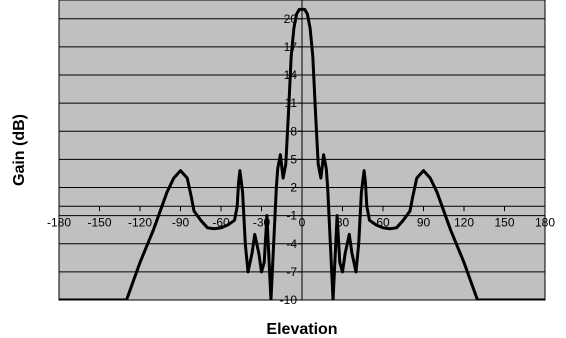  Describe the element at coordinates (59, 222) in the screenshot. I see `x-tick-label: -180` at that location.